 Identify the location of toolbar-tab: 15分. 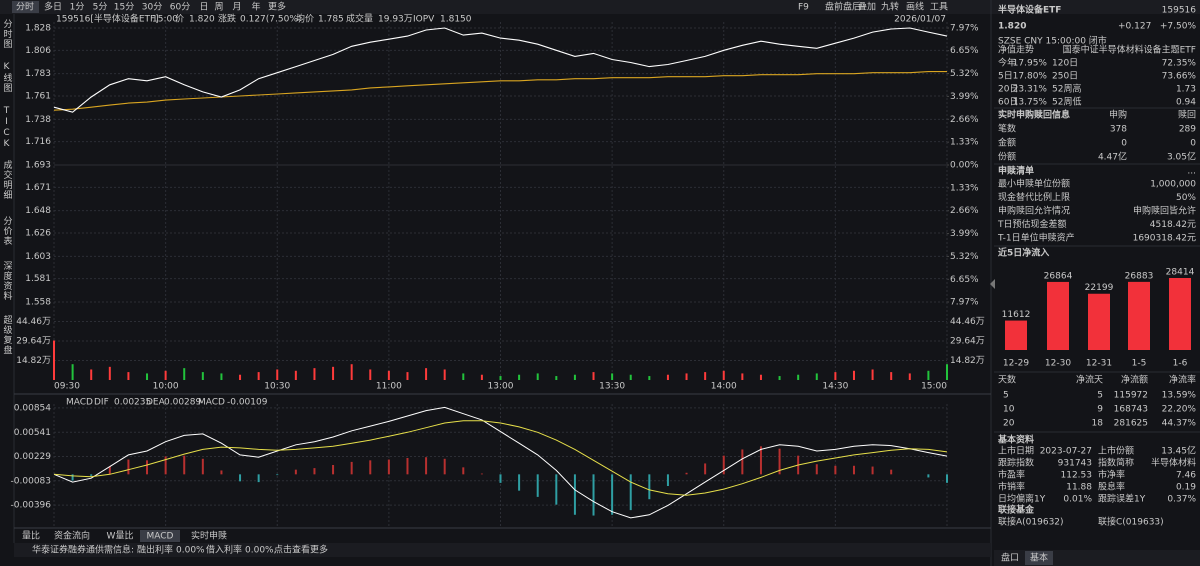
(124, 7).